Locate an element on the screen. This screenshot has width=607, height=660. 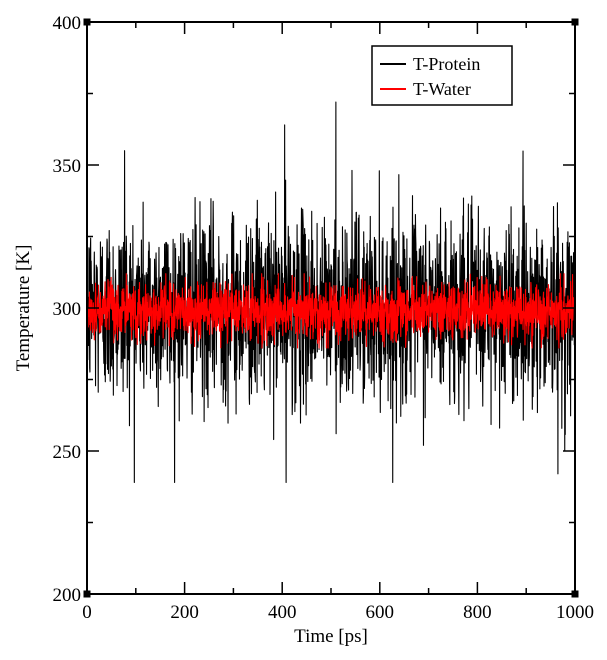
x-tick-label: 200 is located at coordinates (184, 612).